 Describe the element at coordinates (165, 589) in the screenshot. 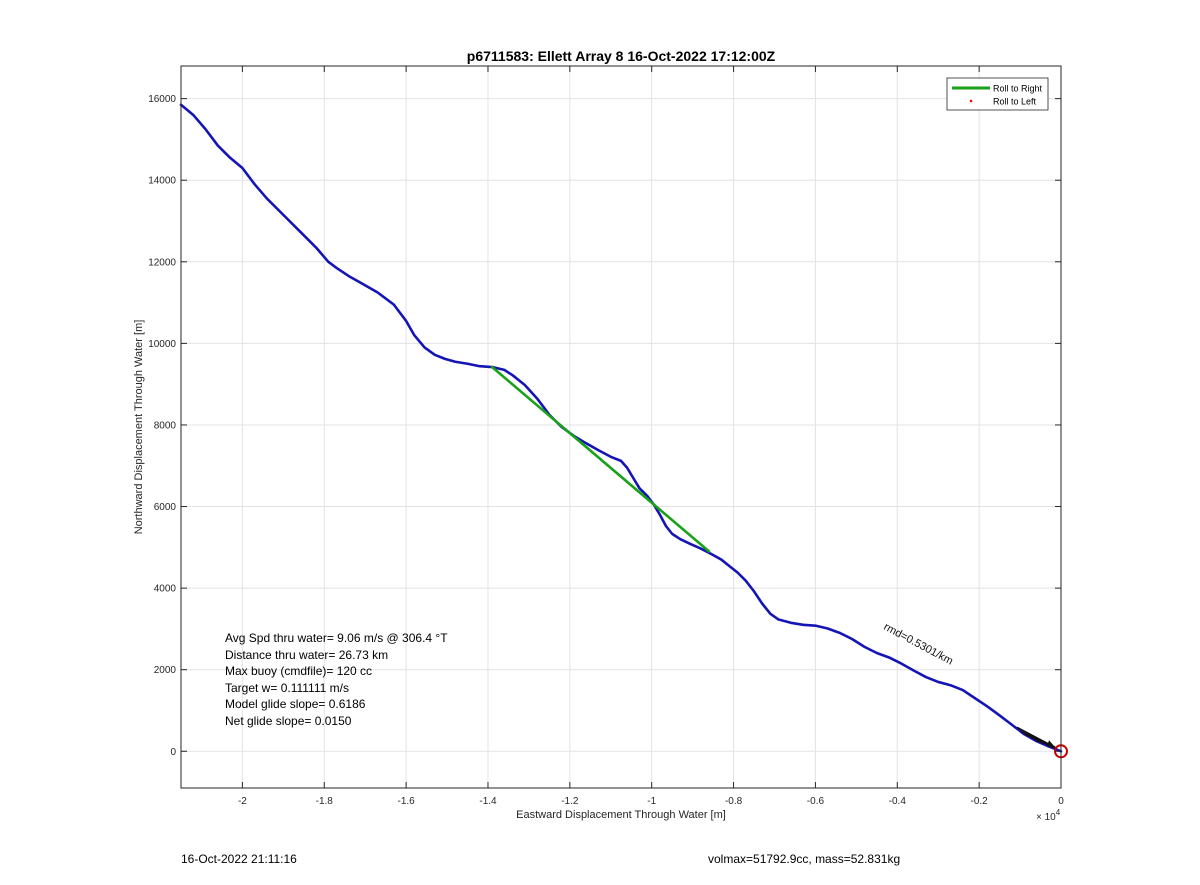

I see `y-tick-label: 4000` at that location.